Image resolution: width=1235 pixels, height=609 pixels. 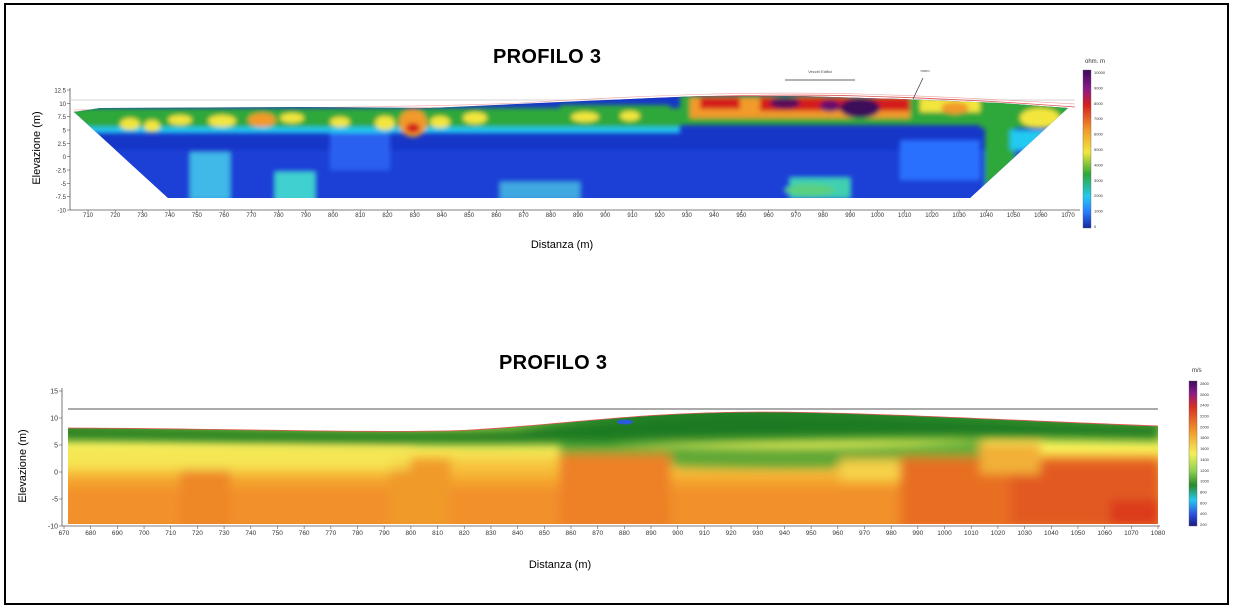 What do you see at coordinates (677, 533) in the screenshot?
I see `chart2-x-tick-label: 900` at bounding box center [677, 533].